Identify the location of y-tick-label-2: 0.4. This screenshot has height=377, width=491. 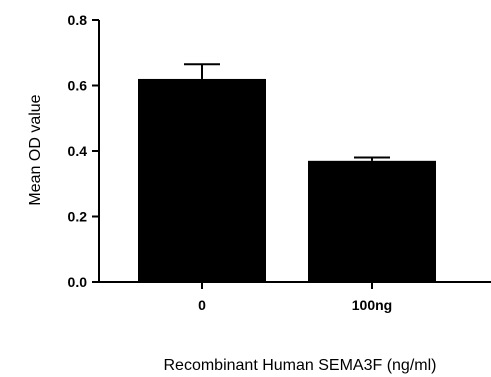
(78, 151).